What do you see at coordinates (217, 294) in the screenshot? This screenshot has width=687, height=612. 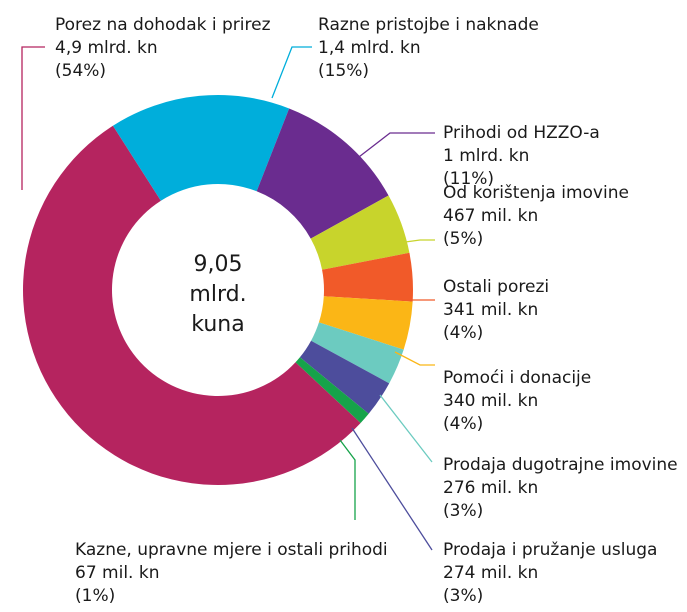 I see `center-label: mlrd.` at bounding box center [217, 294].